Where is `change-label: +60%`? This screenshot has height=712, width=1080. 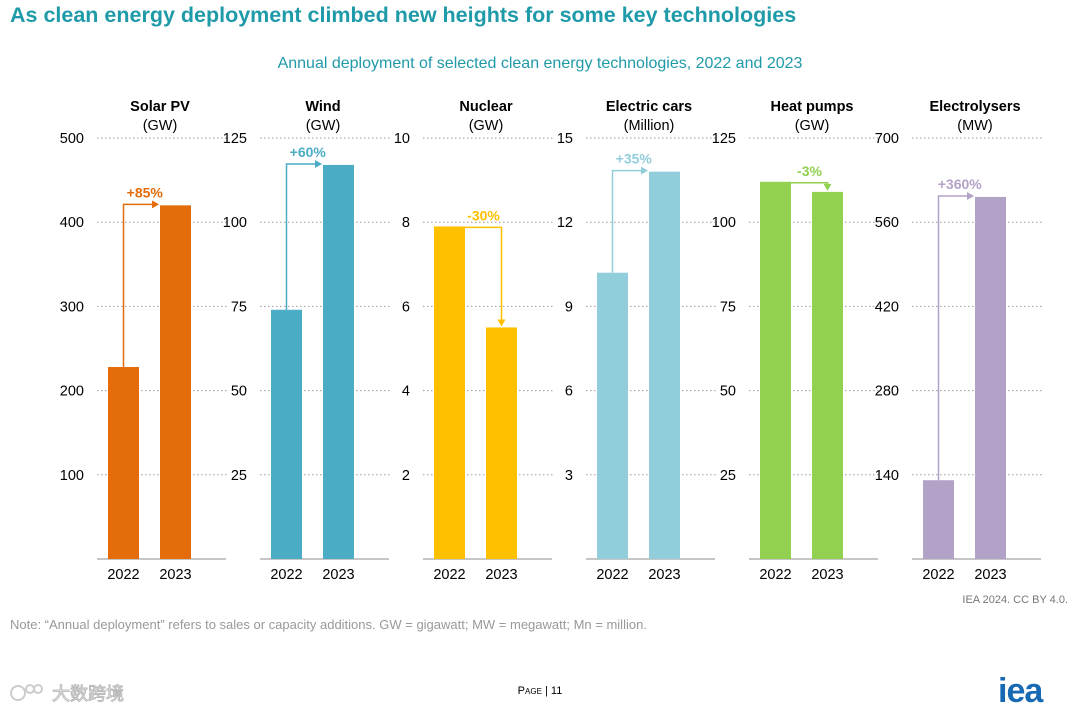
change-label: +60% is located at coordinates (308, 152).